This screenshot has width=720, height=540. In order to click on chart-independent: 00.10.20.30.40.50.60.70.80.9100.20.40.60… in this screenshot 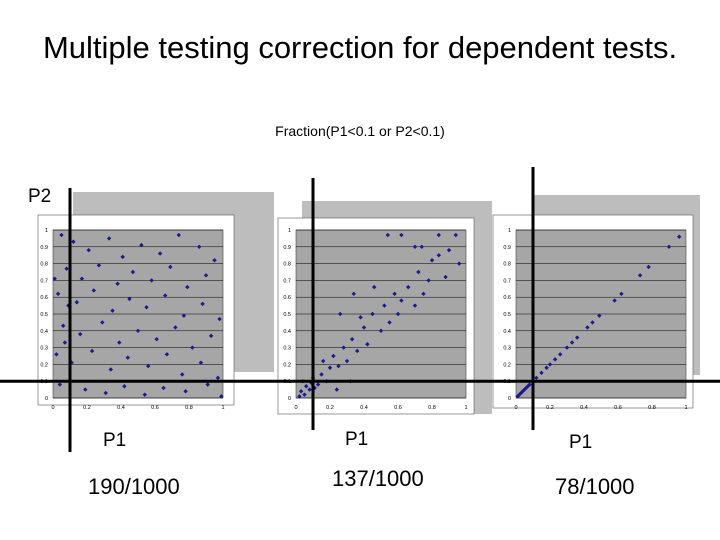, I will do `click(155, 301)`.